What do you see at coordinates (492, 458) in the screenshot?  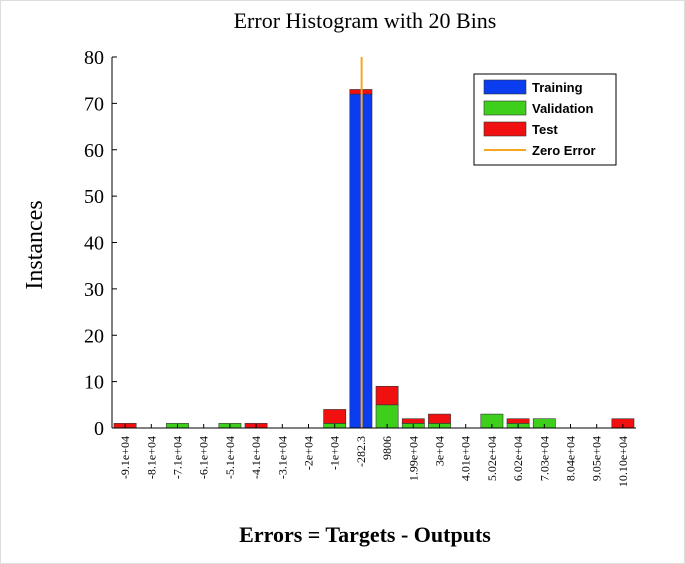 I see `x-tick-label: 5.02e+04` at bounding box center [492, 458].